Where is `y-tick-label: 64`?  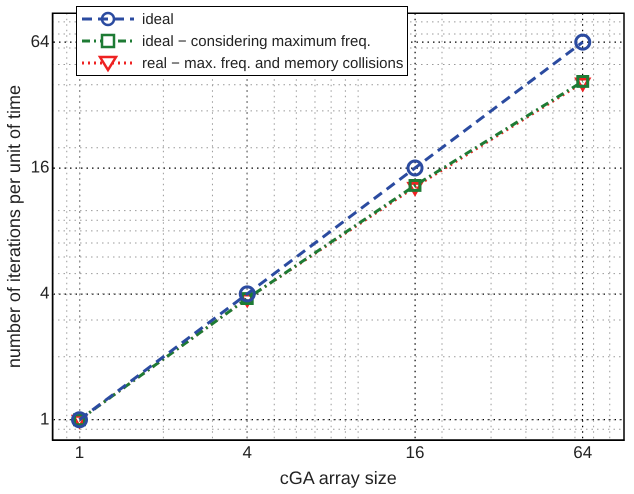 y-tick-label: 64 is located at coordinates (40, 41).